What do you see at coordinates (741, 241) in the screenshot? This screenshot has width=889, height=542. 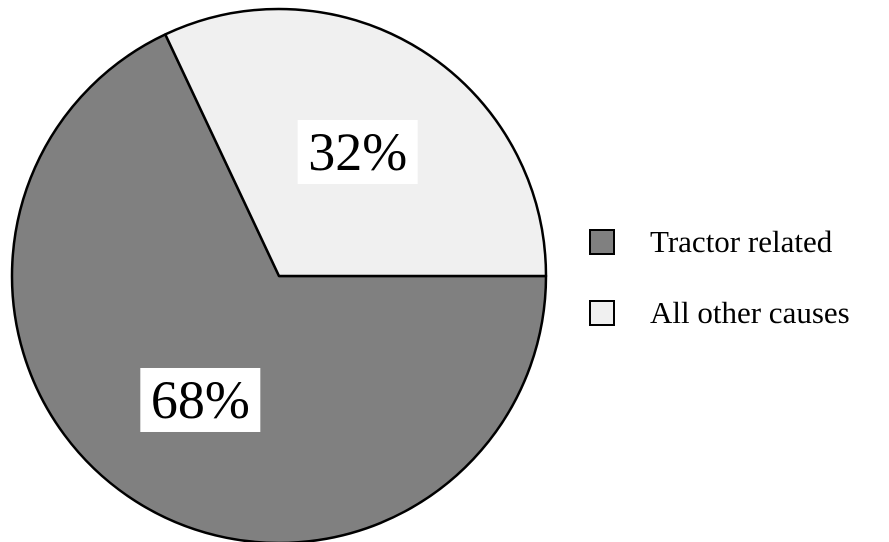 I see `legend-label-tractor-related: Tractor related` at bounding box center [741, 241].